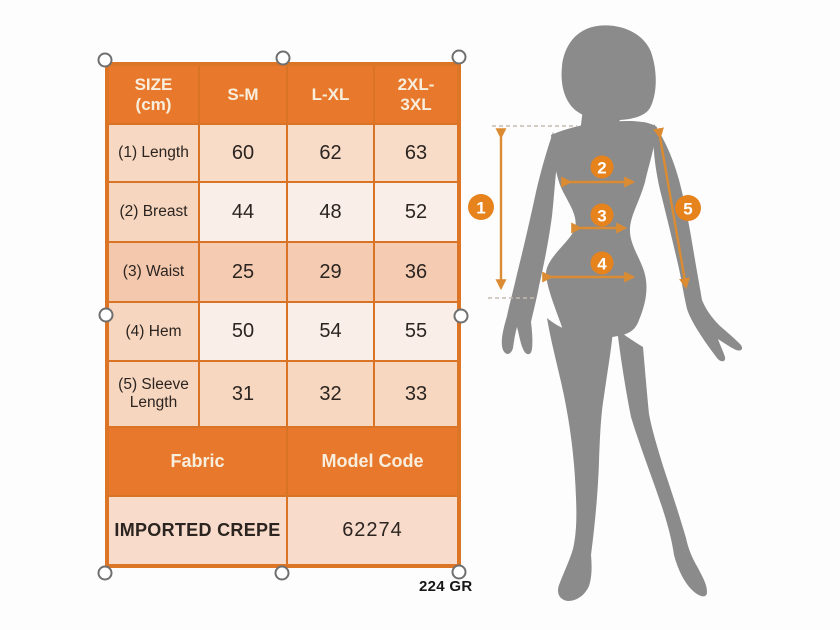  What do you see at coordinates (197, 530) in the screenshot?
I see `footer-value-fabric: IMPORTED CREPE` at bounding box center [197, 530].